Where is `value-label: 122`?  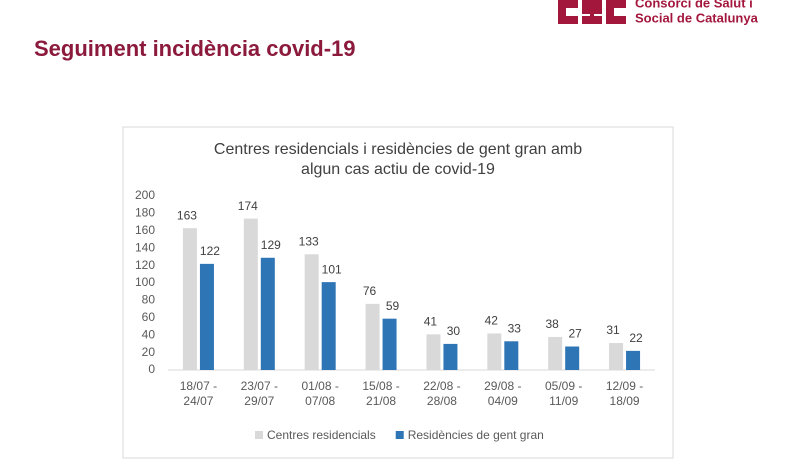 value-label: 122 is located at coordinates (210, 251).